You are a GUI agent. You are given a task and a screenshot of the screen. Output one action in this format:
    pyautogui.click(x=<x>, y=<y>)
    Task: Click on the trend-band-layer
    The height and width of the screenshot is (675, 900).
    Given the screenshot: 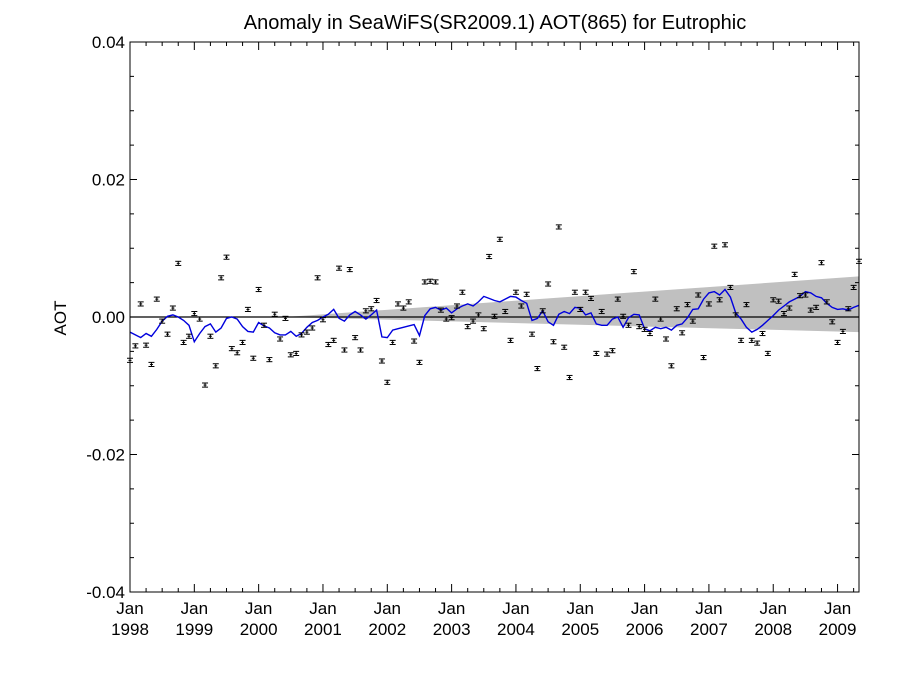 What is the action you would take?
    pyautogui.click(x=494, y=304)
    